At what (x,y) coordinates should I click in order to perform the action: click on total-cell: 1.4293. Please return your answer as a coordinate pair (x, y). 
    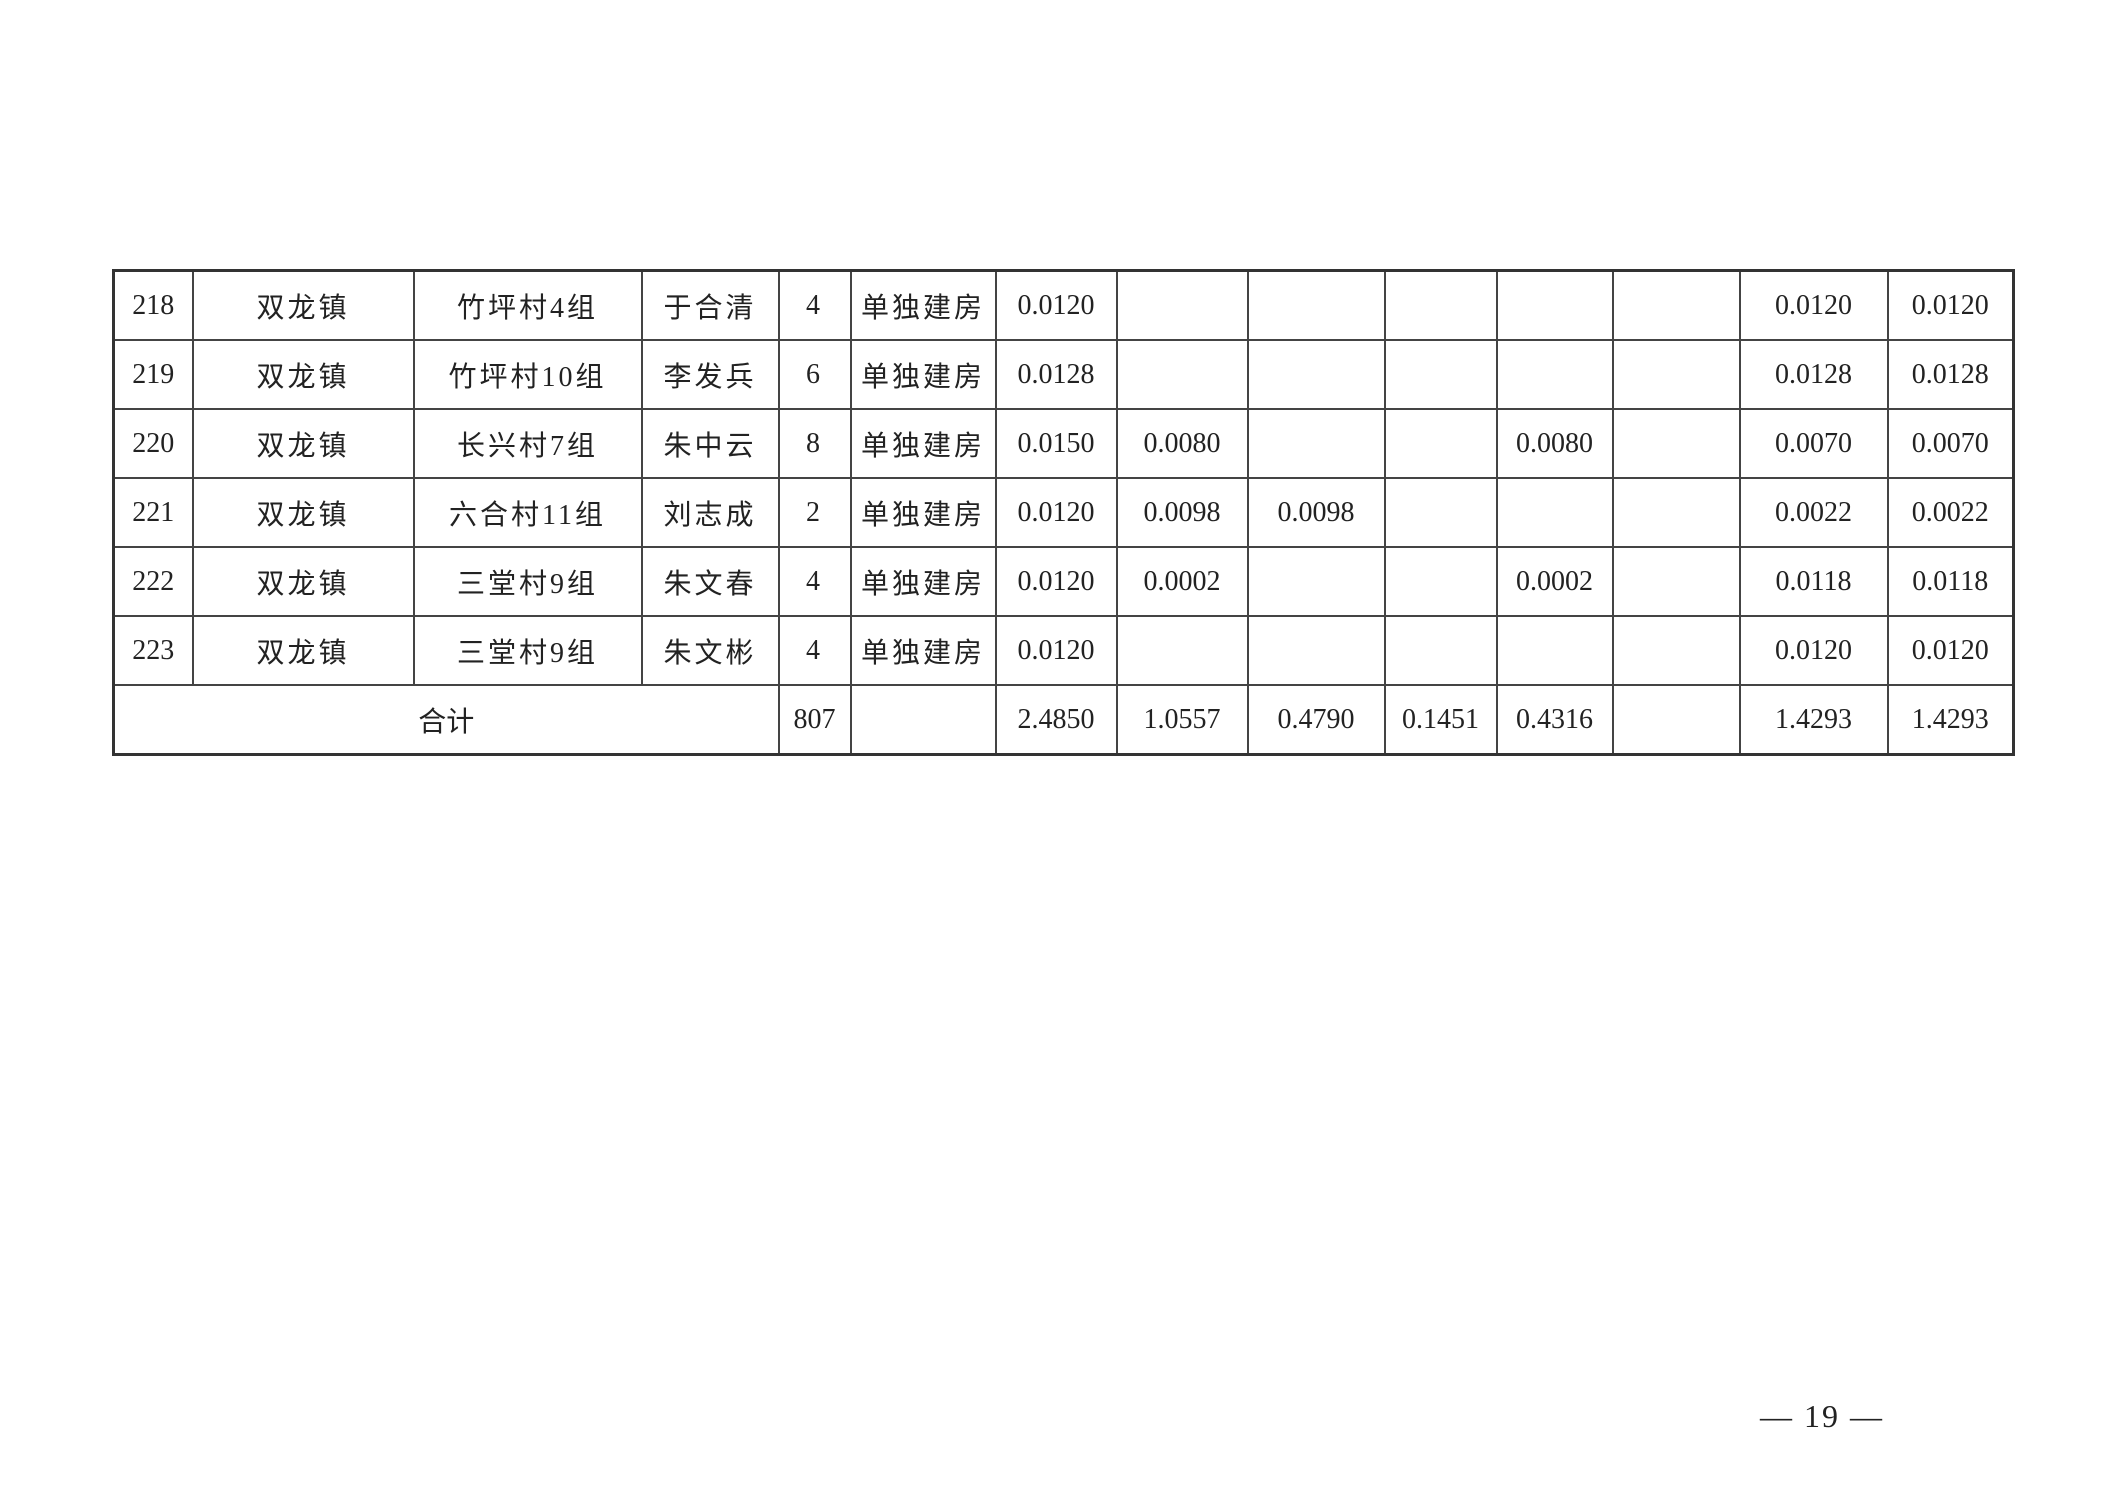
    Looking at the image, I should click on (1950, 720).